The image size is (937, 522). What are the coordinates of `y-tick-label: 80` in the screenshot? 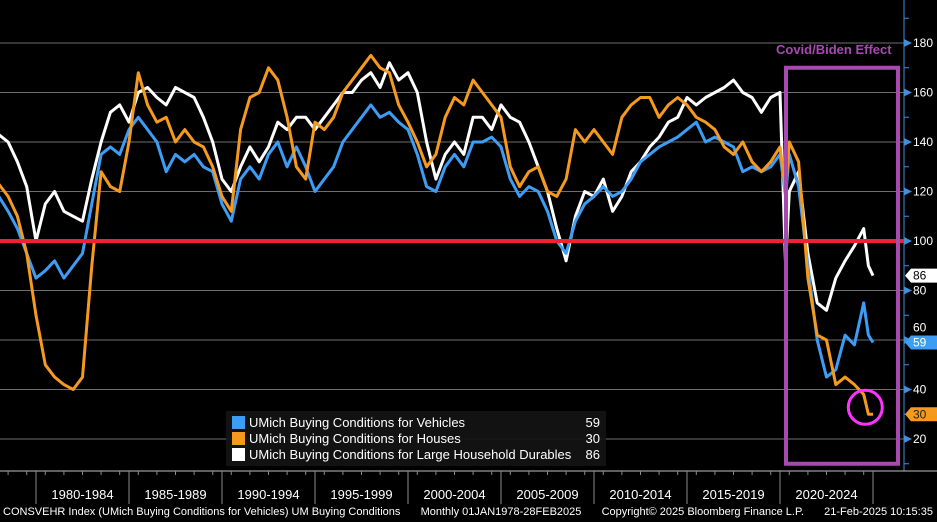 It's located at (920, 291).